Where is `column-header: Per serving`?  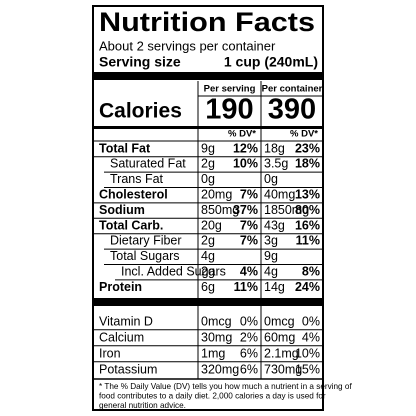
column-header: Per serving is located at coordinates (230, 89).